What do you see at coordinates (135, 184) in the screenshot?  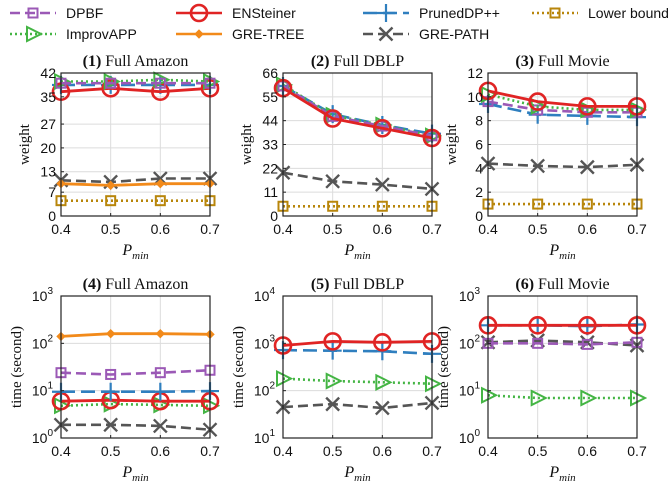 I see `series-line-gt` at bounding box center [135, 184].